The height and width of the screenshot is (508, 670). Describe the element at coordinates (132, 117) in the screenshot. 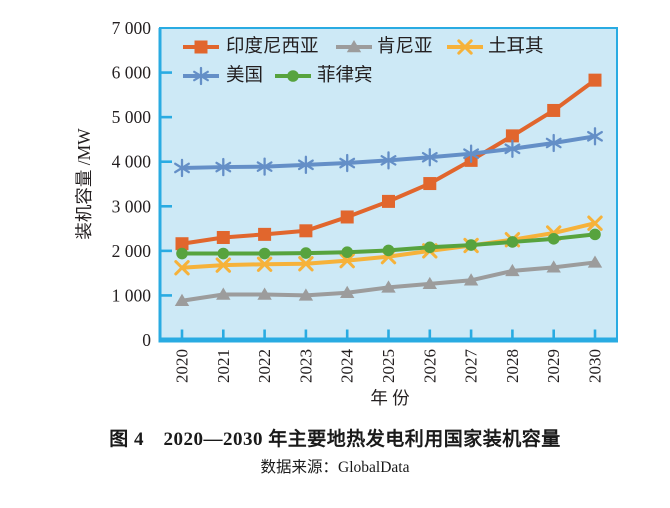

I see `y-tick-label: 5 000` at that location.